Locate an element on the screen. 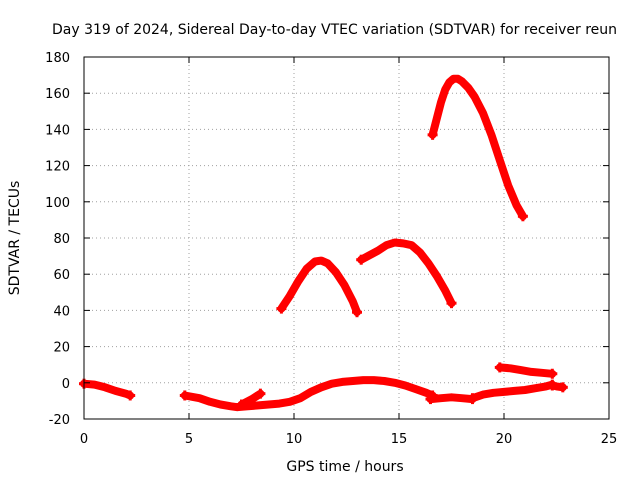 Image resolution: width=640 pixels, height=480 pixels. x-tick-label: 15 is located at coordinates (399, 439).